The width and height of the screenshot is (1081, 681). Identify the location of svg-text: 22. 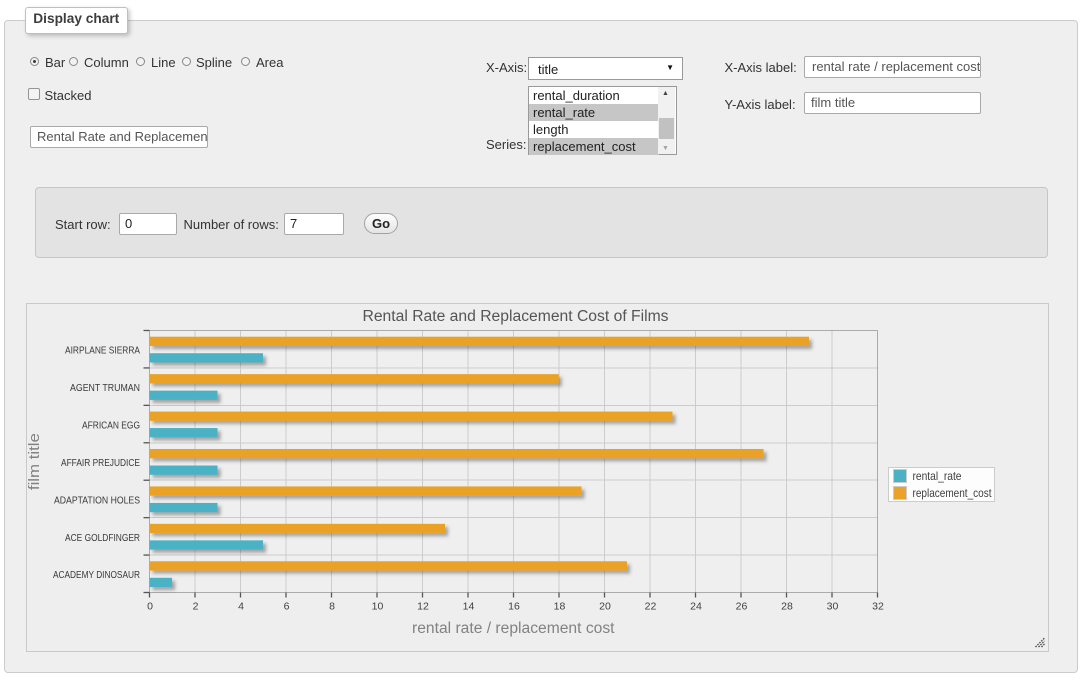
(651, 607).